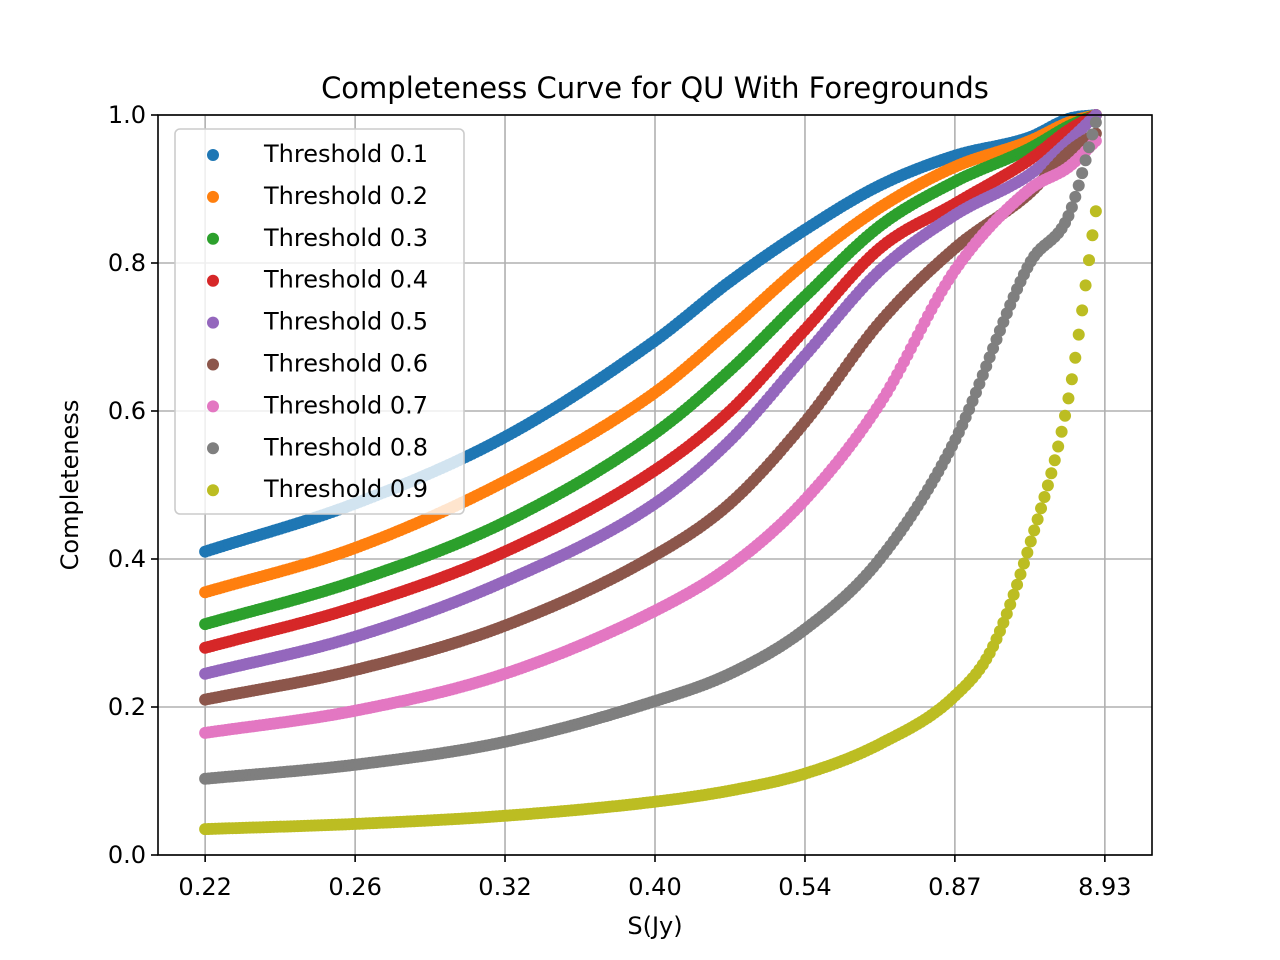  What do you see at coordinates (345, 447) in the screenshot?
I see `legend-label: Threshold 0.8` at bounding box center [345, 447].